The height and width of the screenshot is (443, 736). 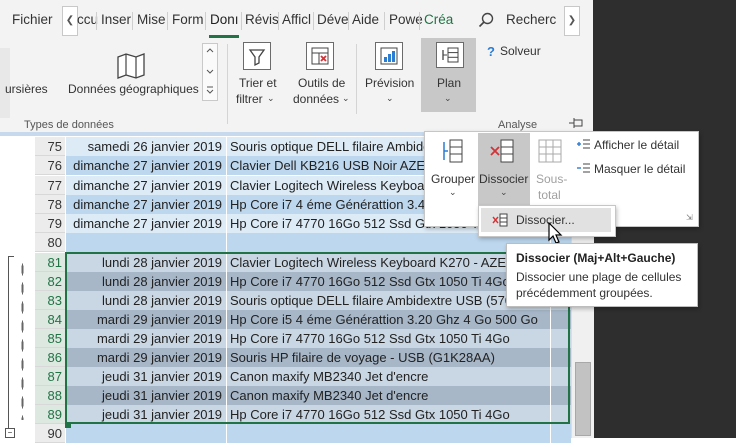 What do you see at coordinates (188, 19) in the screenshot?
I see `tab-formules: Form` at bounding box center [188, 19].